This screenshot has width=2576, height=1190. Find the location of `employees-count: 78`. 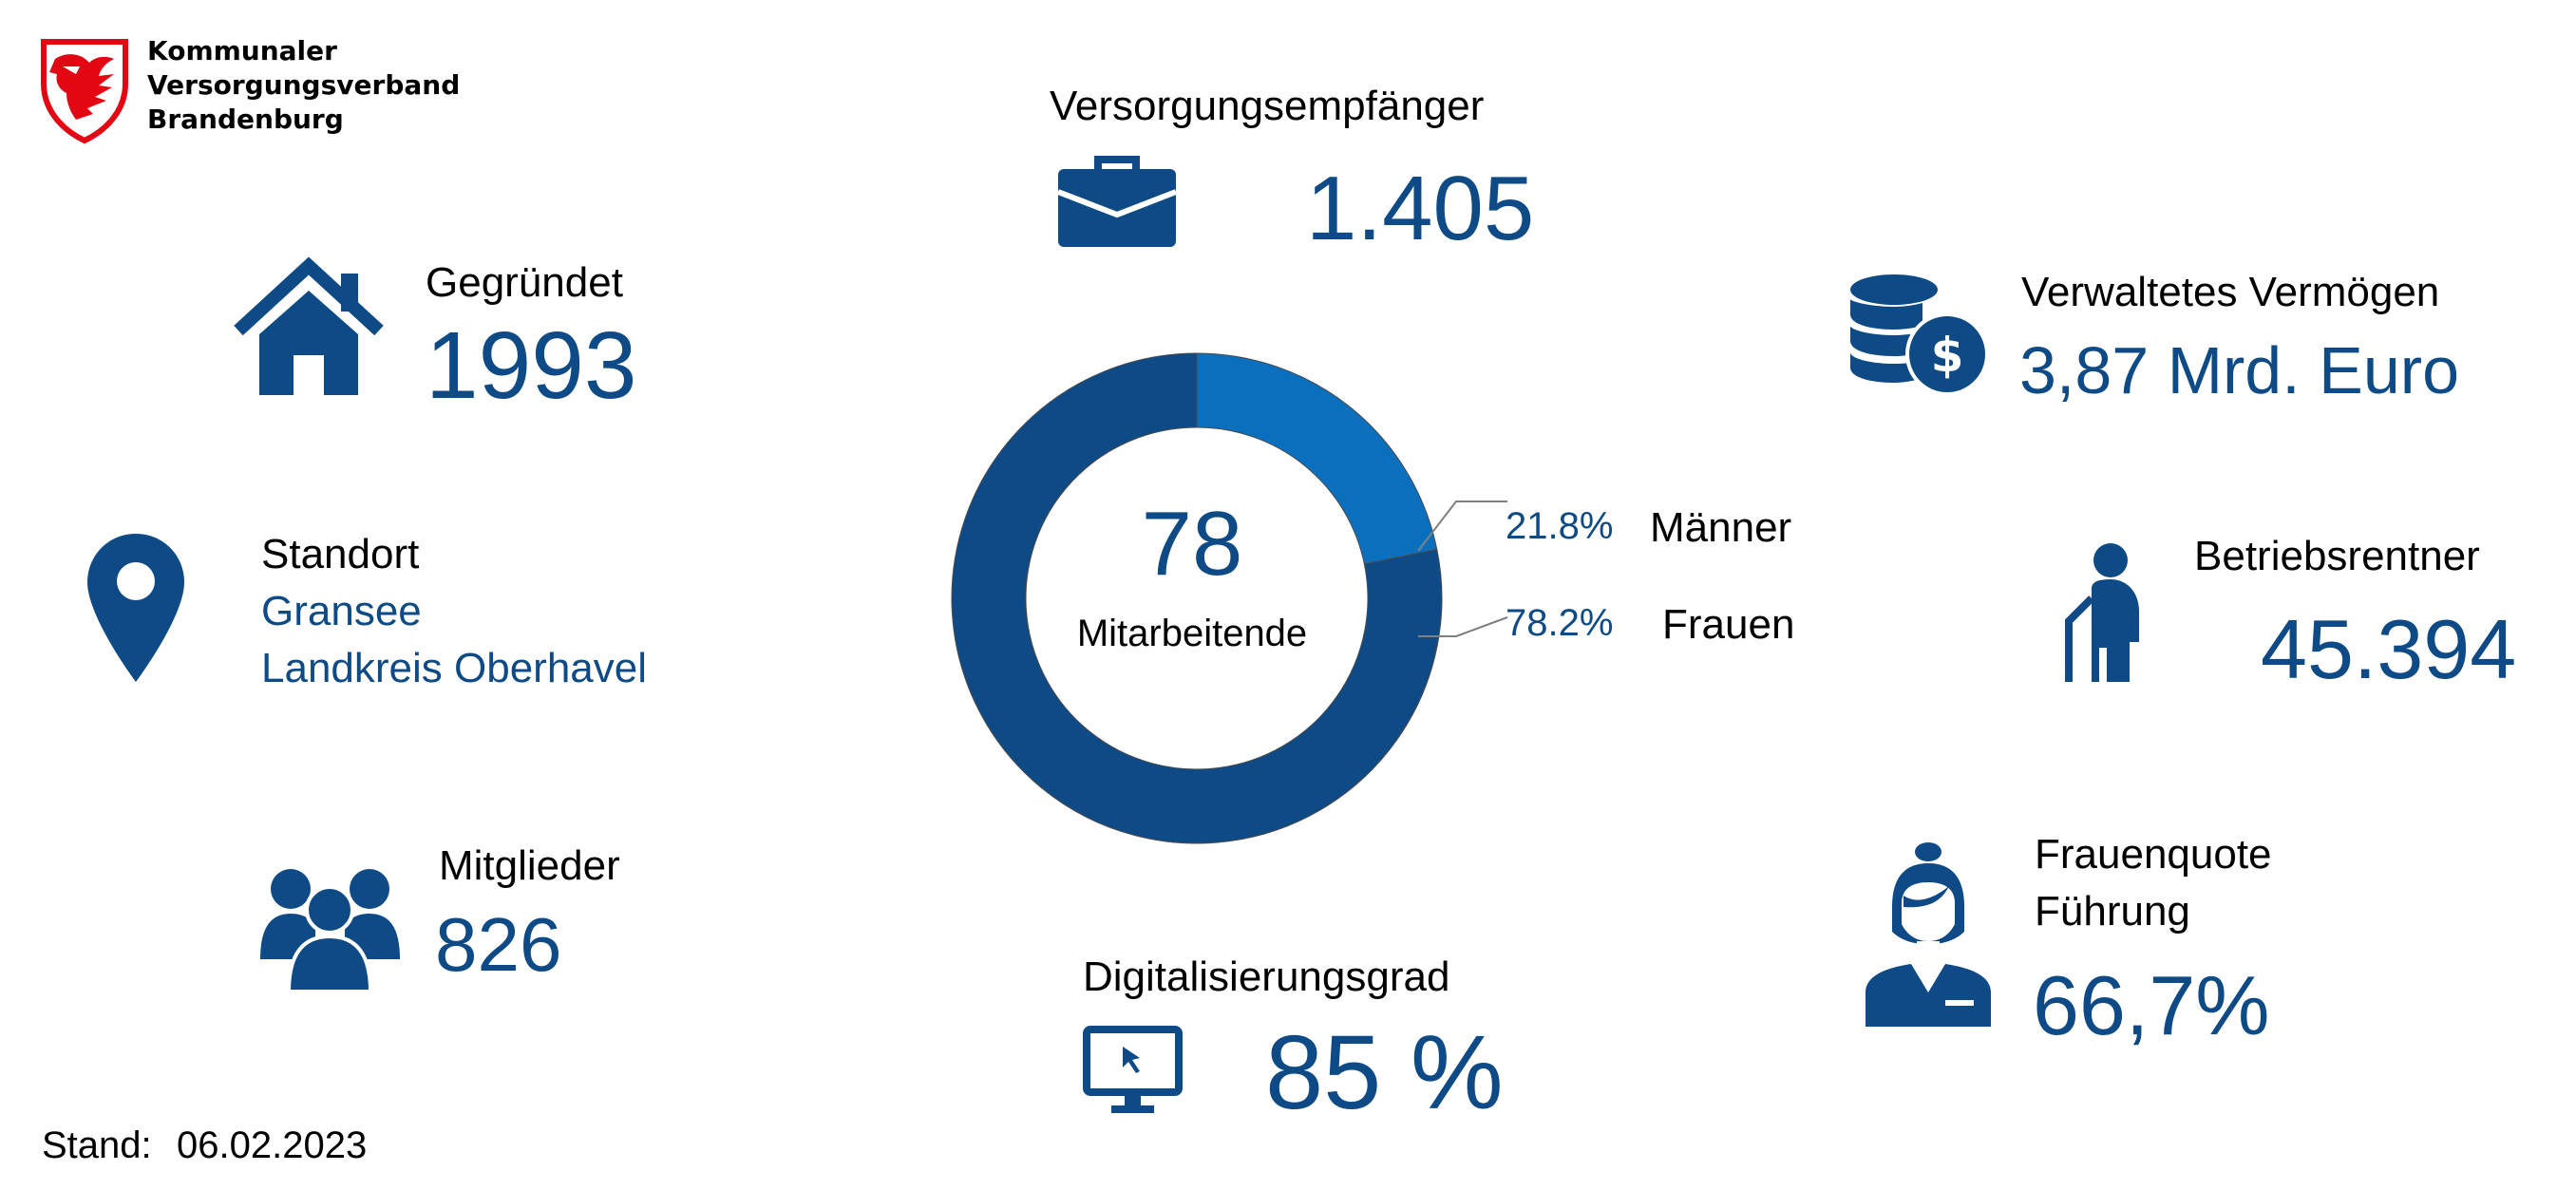

employees-count: 78 is located at coordinates (1192, 544).